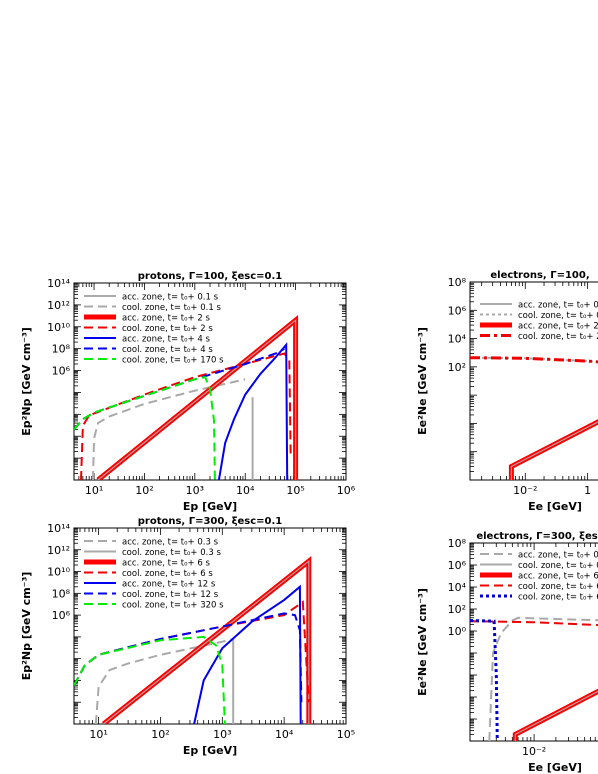 The width and height of the screenshot is (598, 774). Describe the element at coordinates (173, 606) in the screenshot. I see `legend-label: cool. zone, t= t₀+ 320 s` at that location.